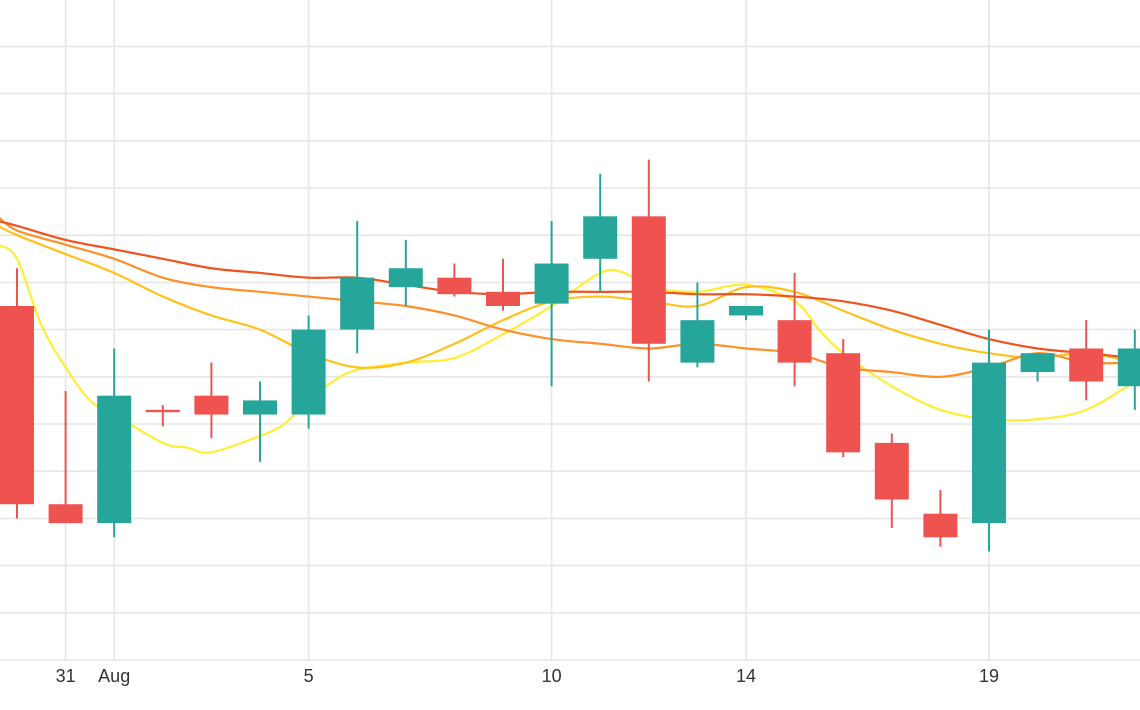  Describe the element at coordinates (66, 676) in the screenshot. I see `x-tick-label: 31` at that location.